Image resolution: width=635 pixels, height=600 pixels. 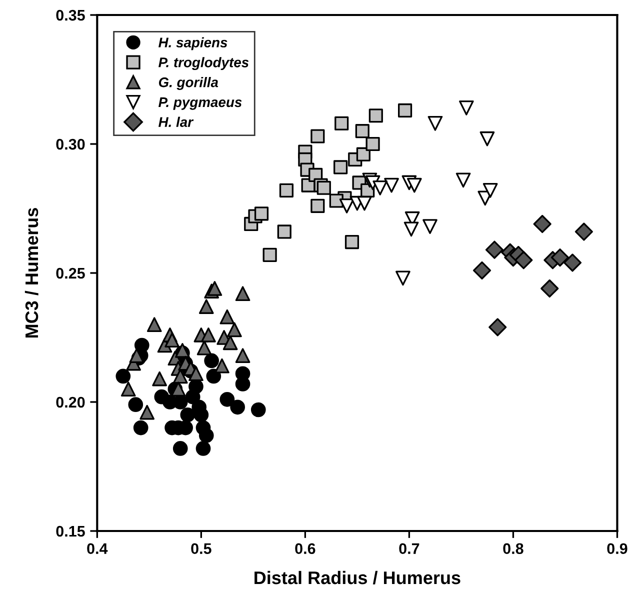 What do you see at coordinates (617, 548) in the screenshot?
I see `x-tick-label: 0.9` at bounding box center [617, 548].